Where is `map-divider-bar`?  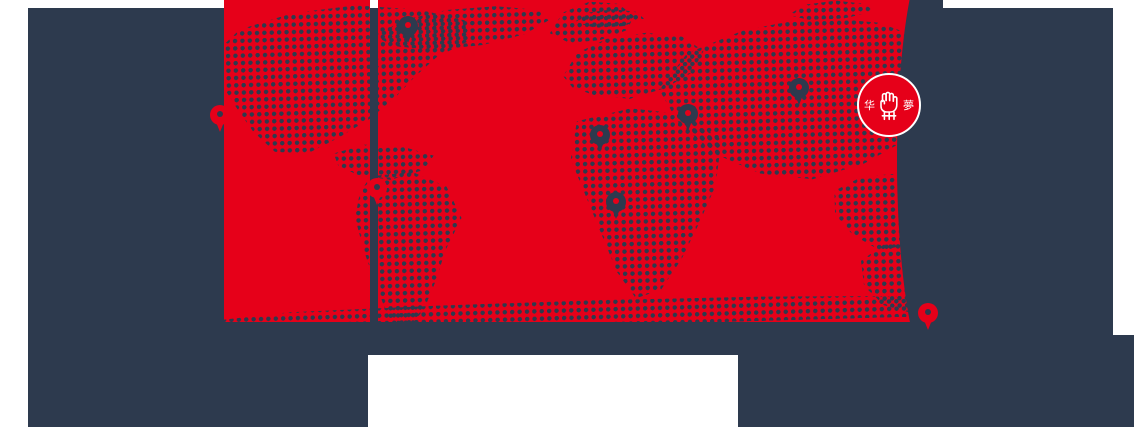 map-divider-bar is located at coordinates (374, 161).